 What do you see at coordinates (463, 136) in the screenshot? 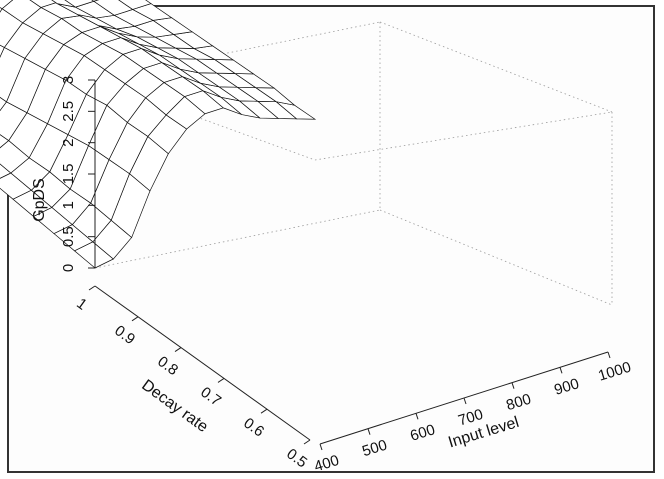
I see `box-edge-front-top2` at bounding box center [463, 136].